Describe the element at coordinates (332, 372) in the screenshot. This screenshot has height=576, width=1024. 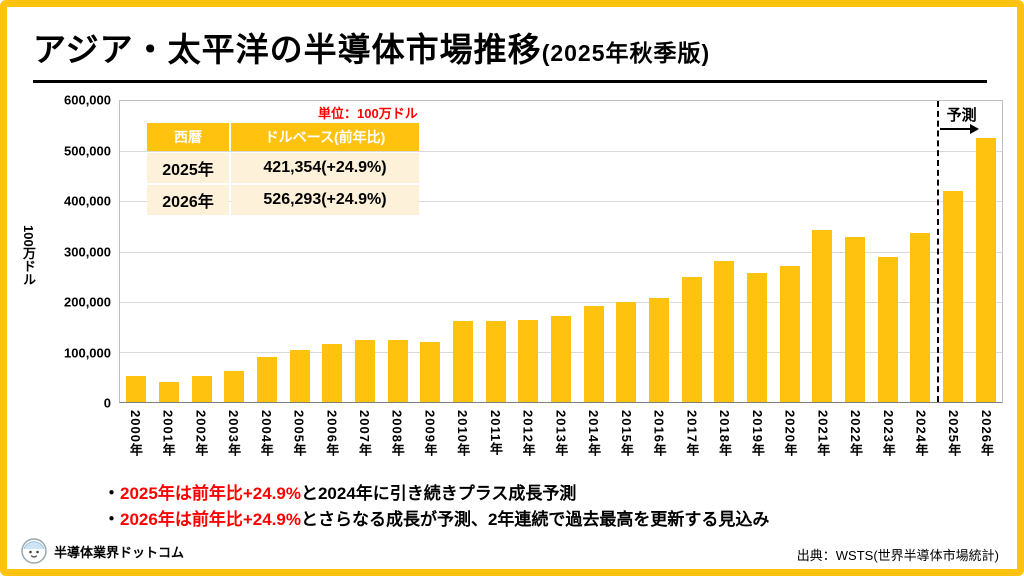
I see `bar-2006年` at that location.